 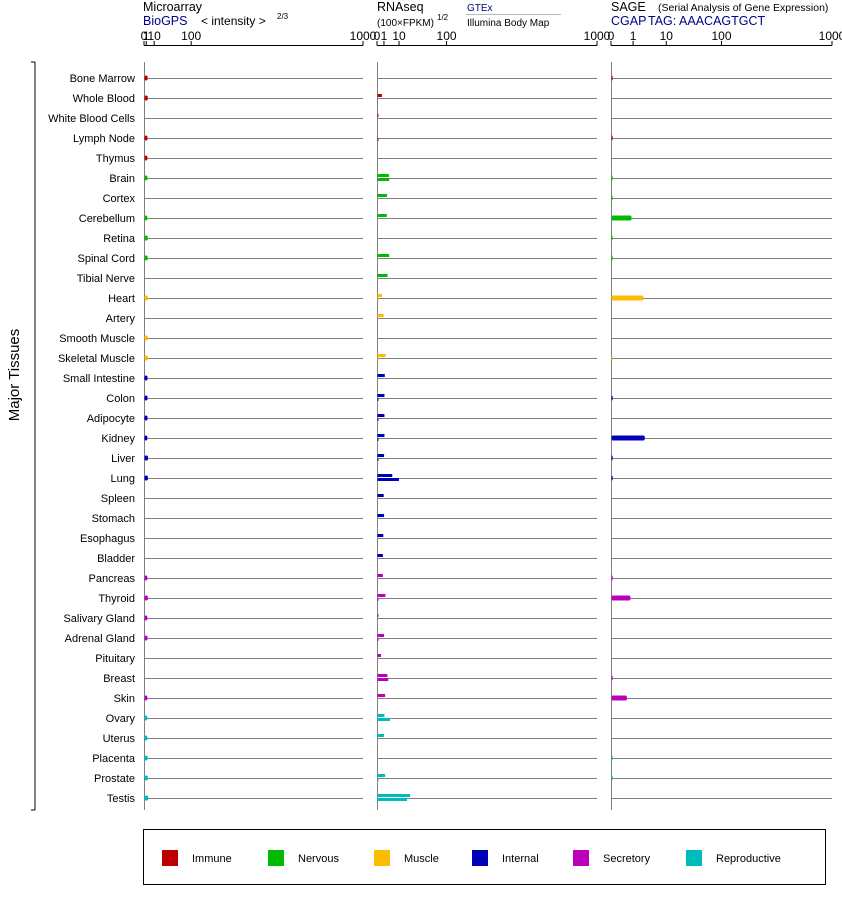 What do you see at coordinates (400, 7) in the screenshot?
I see `rnaseq-title: RNAseq` at bounding box center [400, 7].